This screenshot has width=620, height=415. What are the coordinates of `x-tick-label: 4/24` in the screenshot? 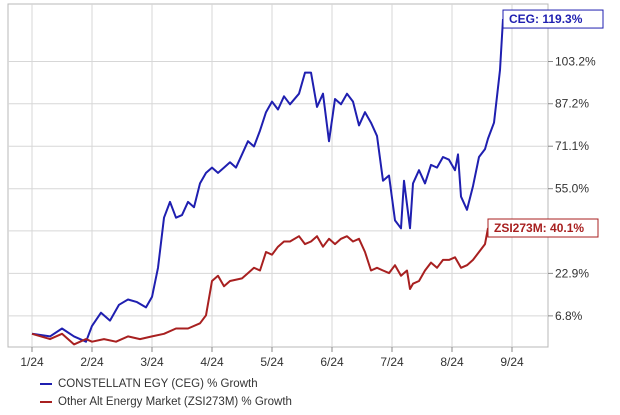 It's located at (212, 362).